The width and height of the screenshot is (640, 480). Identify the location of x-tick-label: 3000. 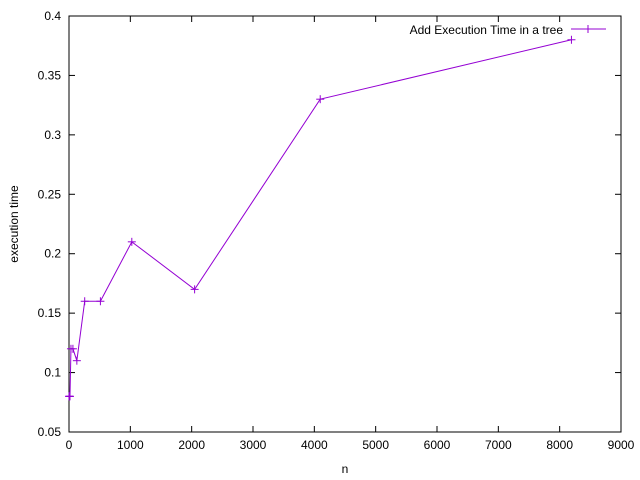
(253, 445).